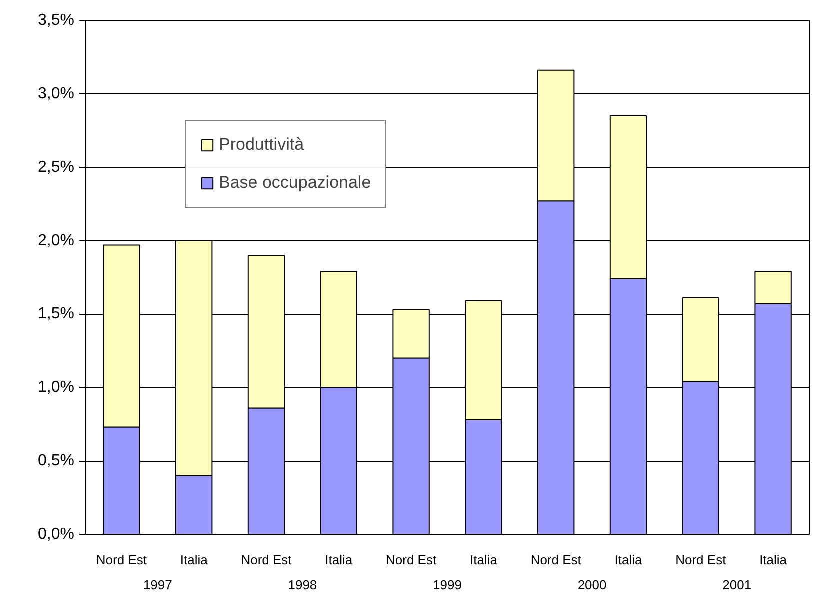 The width and height of the screenshot is (819, 614). I want to click on y-tick-label: 1,5%, so click(56, 314).